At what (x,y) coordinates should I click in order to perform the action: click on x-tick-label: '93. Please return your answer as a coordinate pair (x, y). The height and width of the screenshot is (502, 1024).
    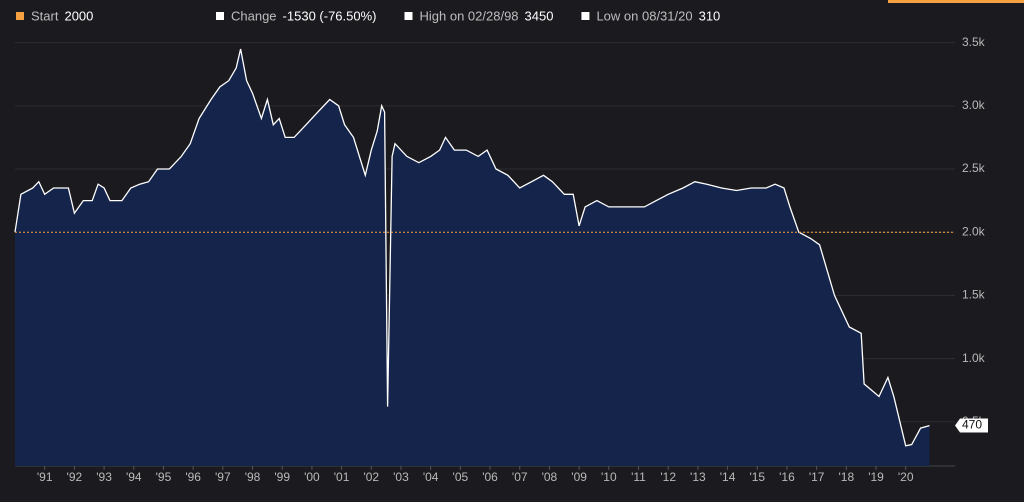
    Looking at the image, I should click on (104, 477).